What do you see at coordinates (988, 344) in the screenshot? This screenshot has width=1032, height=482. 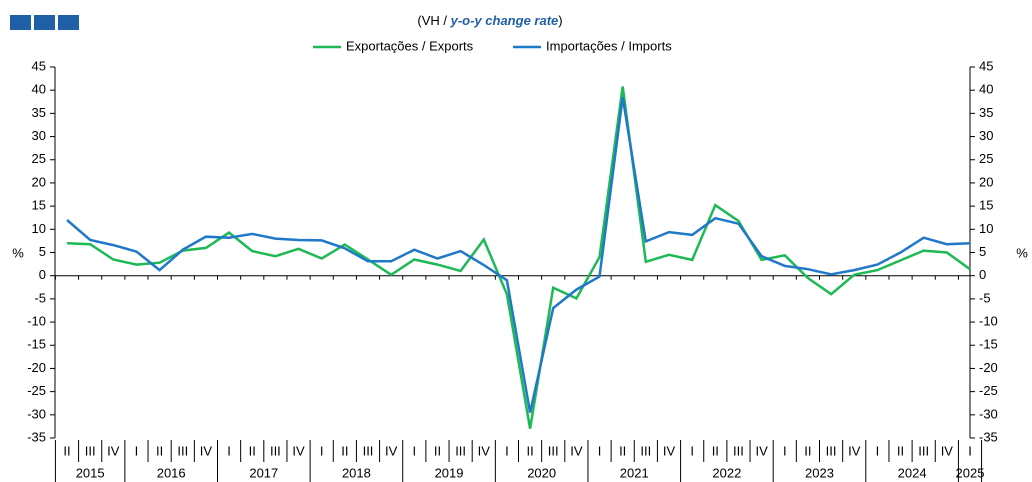 I see `y2-tick-label: -15` at bounding box center [988, 344].